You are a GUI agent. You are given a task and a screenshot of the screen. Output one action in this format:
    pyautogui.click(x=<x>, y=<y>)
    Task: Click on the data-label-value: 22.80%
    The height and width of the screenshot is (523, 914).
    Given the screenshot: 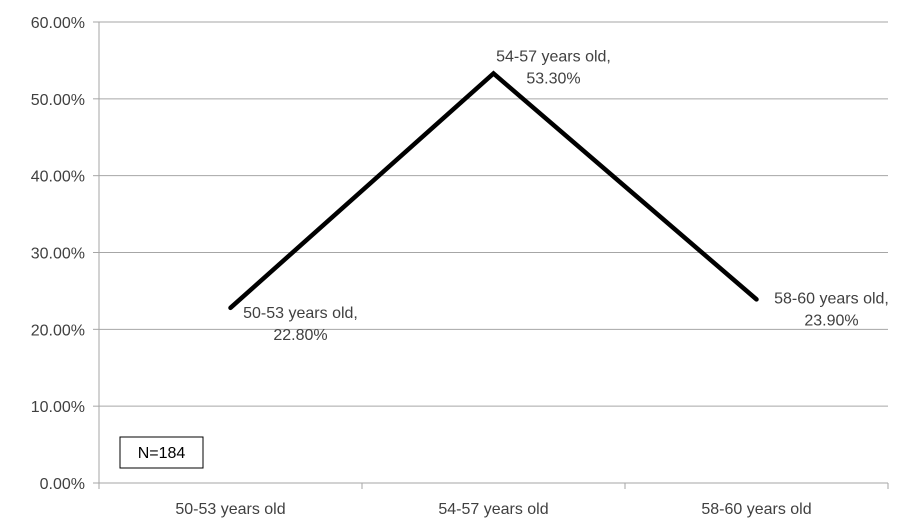 What is the action you would take?
    pyautogui.click(x=300, y=335)
    